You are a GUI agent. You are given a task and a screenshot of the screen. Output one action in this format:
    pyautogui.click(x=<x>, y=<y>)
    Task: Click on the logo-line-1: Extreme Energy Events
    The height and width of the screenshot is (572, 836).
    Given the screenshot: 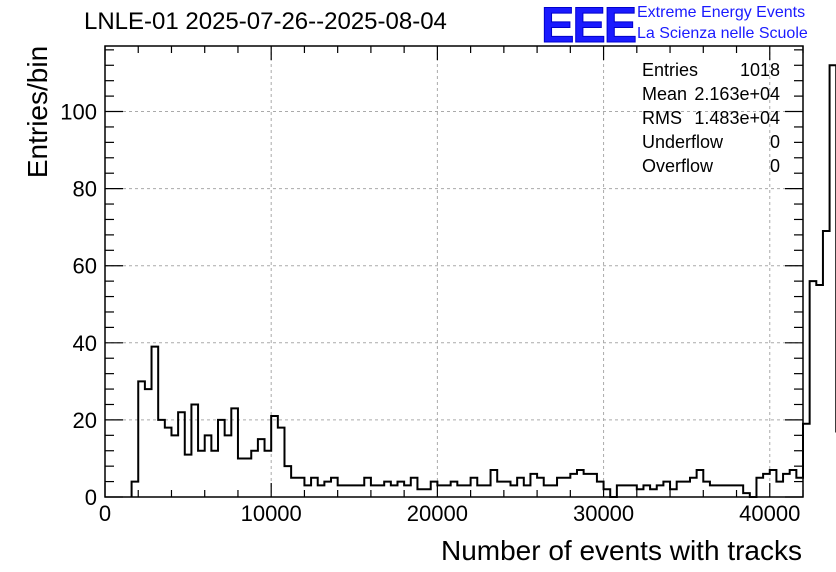 What is the action you would take?
    pyautogui.click(x=721, y=12)
    